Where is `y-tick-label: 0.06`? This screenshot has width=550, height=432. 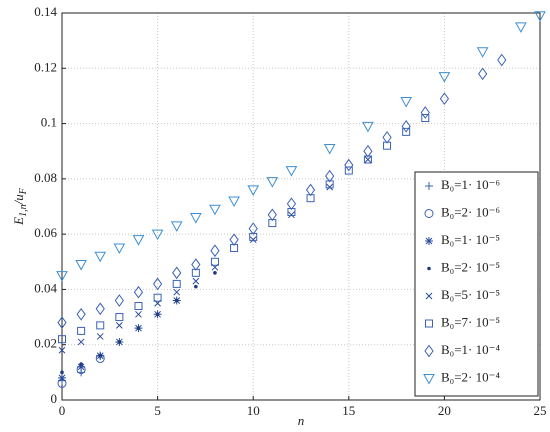 y-tick-label: 0.06 is located at coordinates (45, 232).